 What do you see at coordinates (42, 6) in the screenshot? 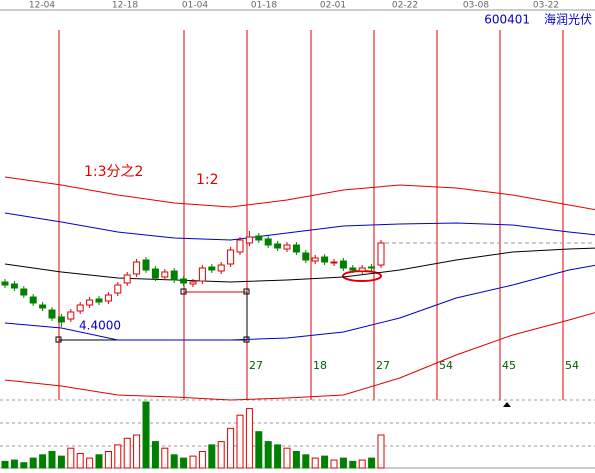
I see `date-label: 12-04` at bounding box center [42, 6].